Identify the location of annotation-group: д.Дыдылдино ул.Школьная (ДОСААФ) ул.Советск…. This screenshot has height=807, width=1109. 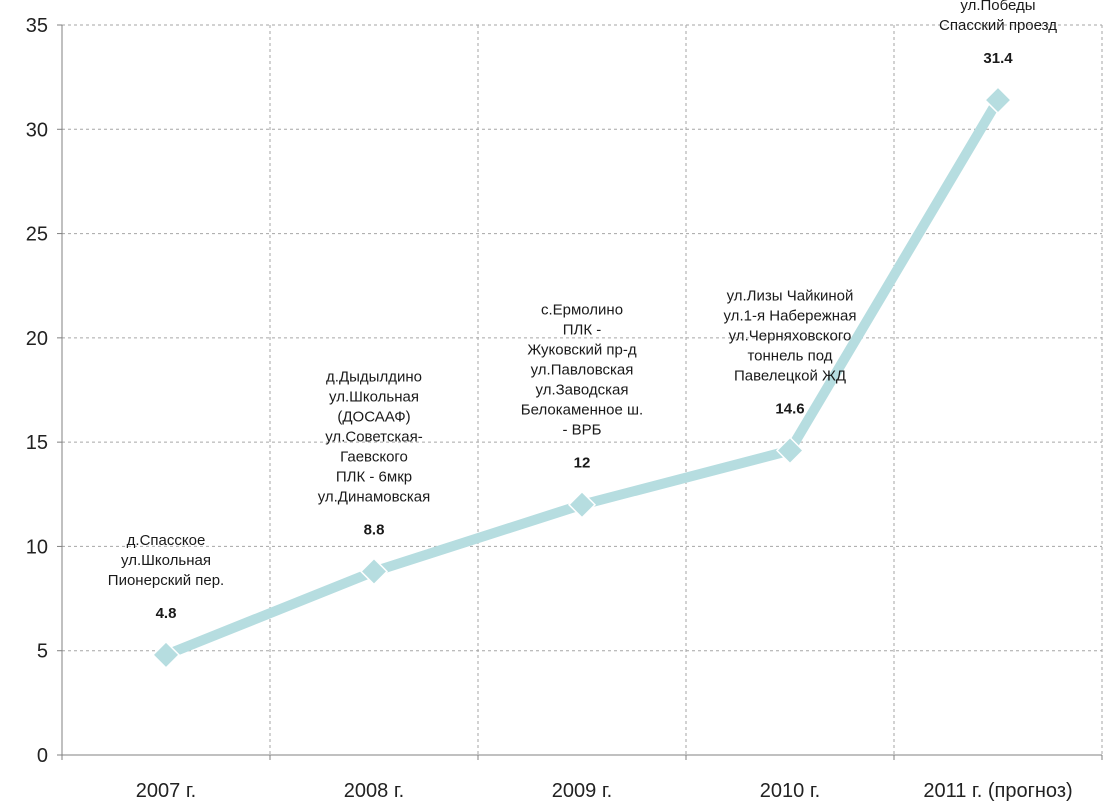
(374, 436).